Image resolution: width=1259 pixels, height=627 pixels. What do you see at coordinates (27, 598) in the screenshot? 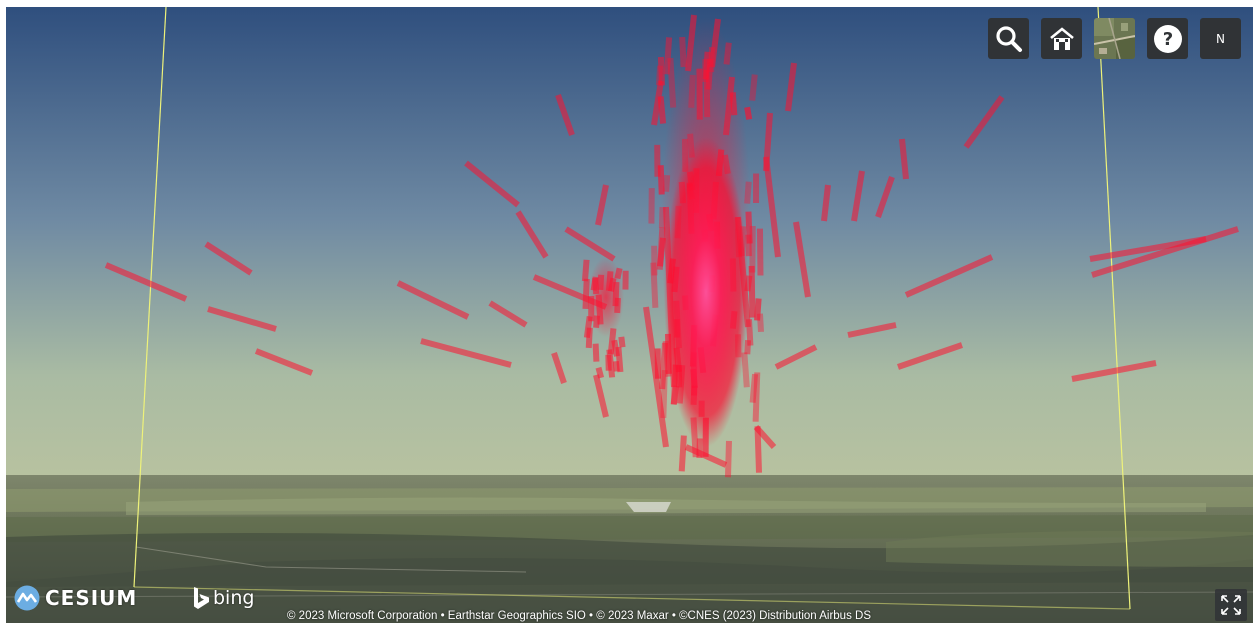
I see `cesium-logo-icon` at bounding box center [27, 598].